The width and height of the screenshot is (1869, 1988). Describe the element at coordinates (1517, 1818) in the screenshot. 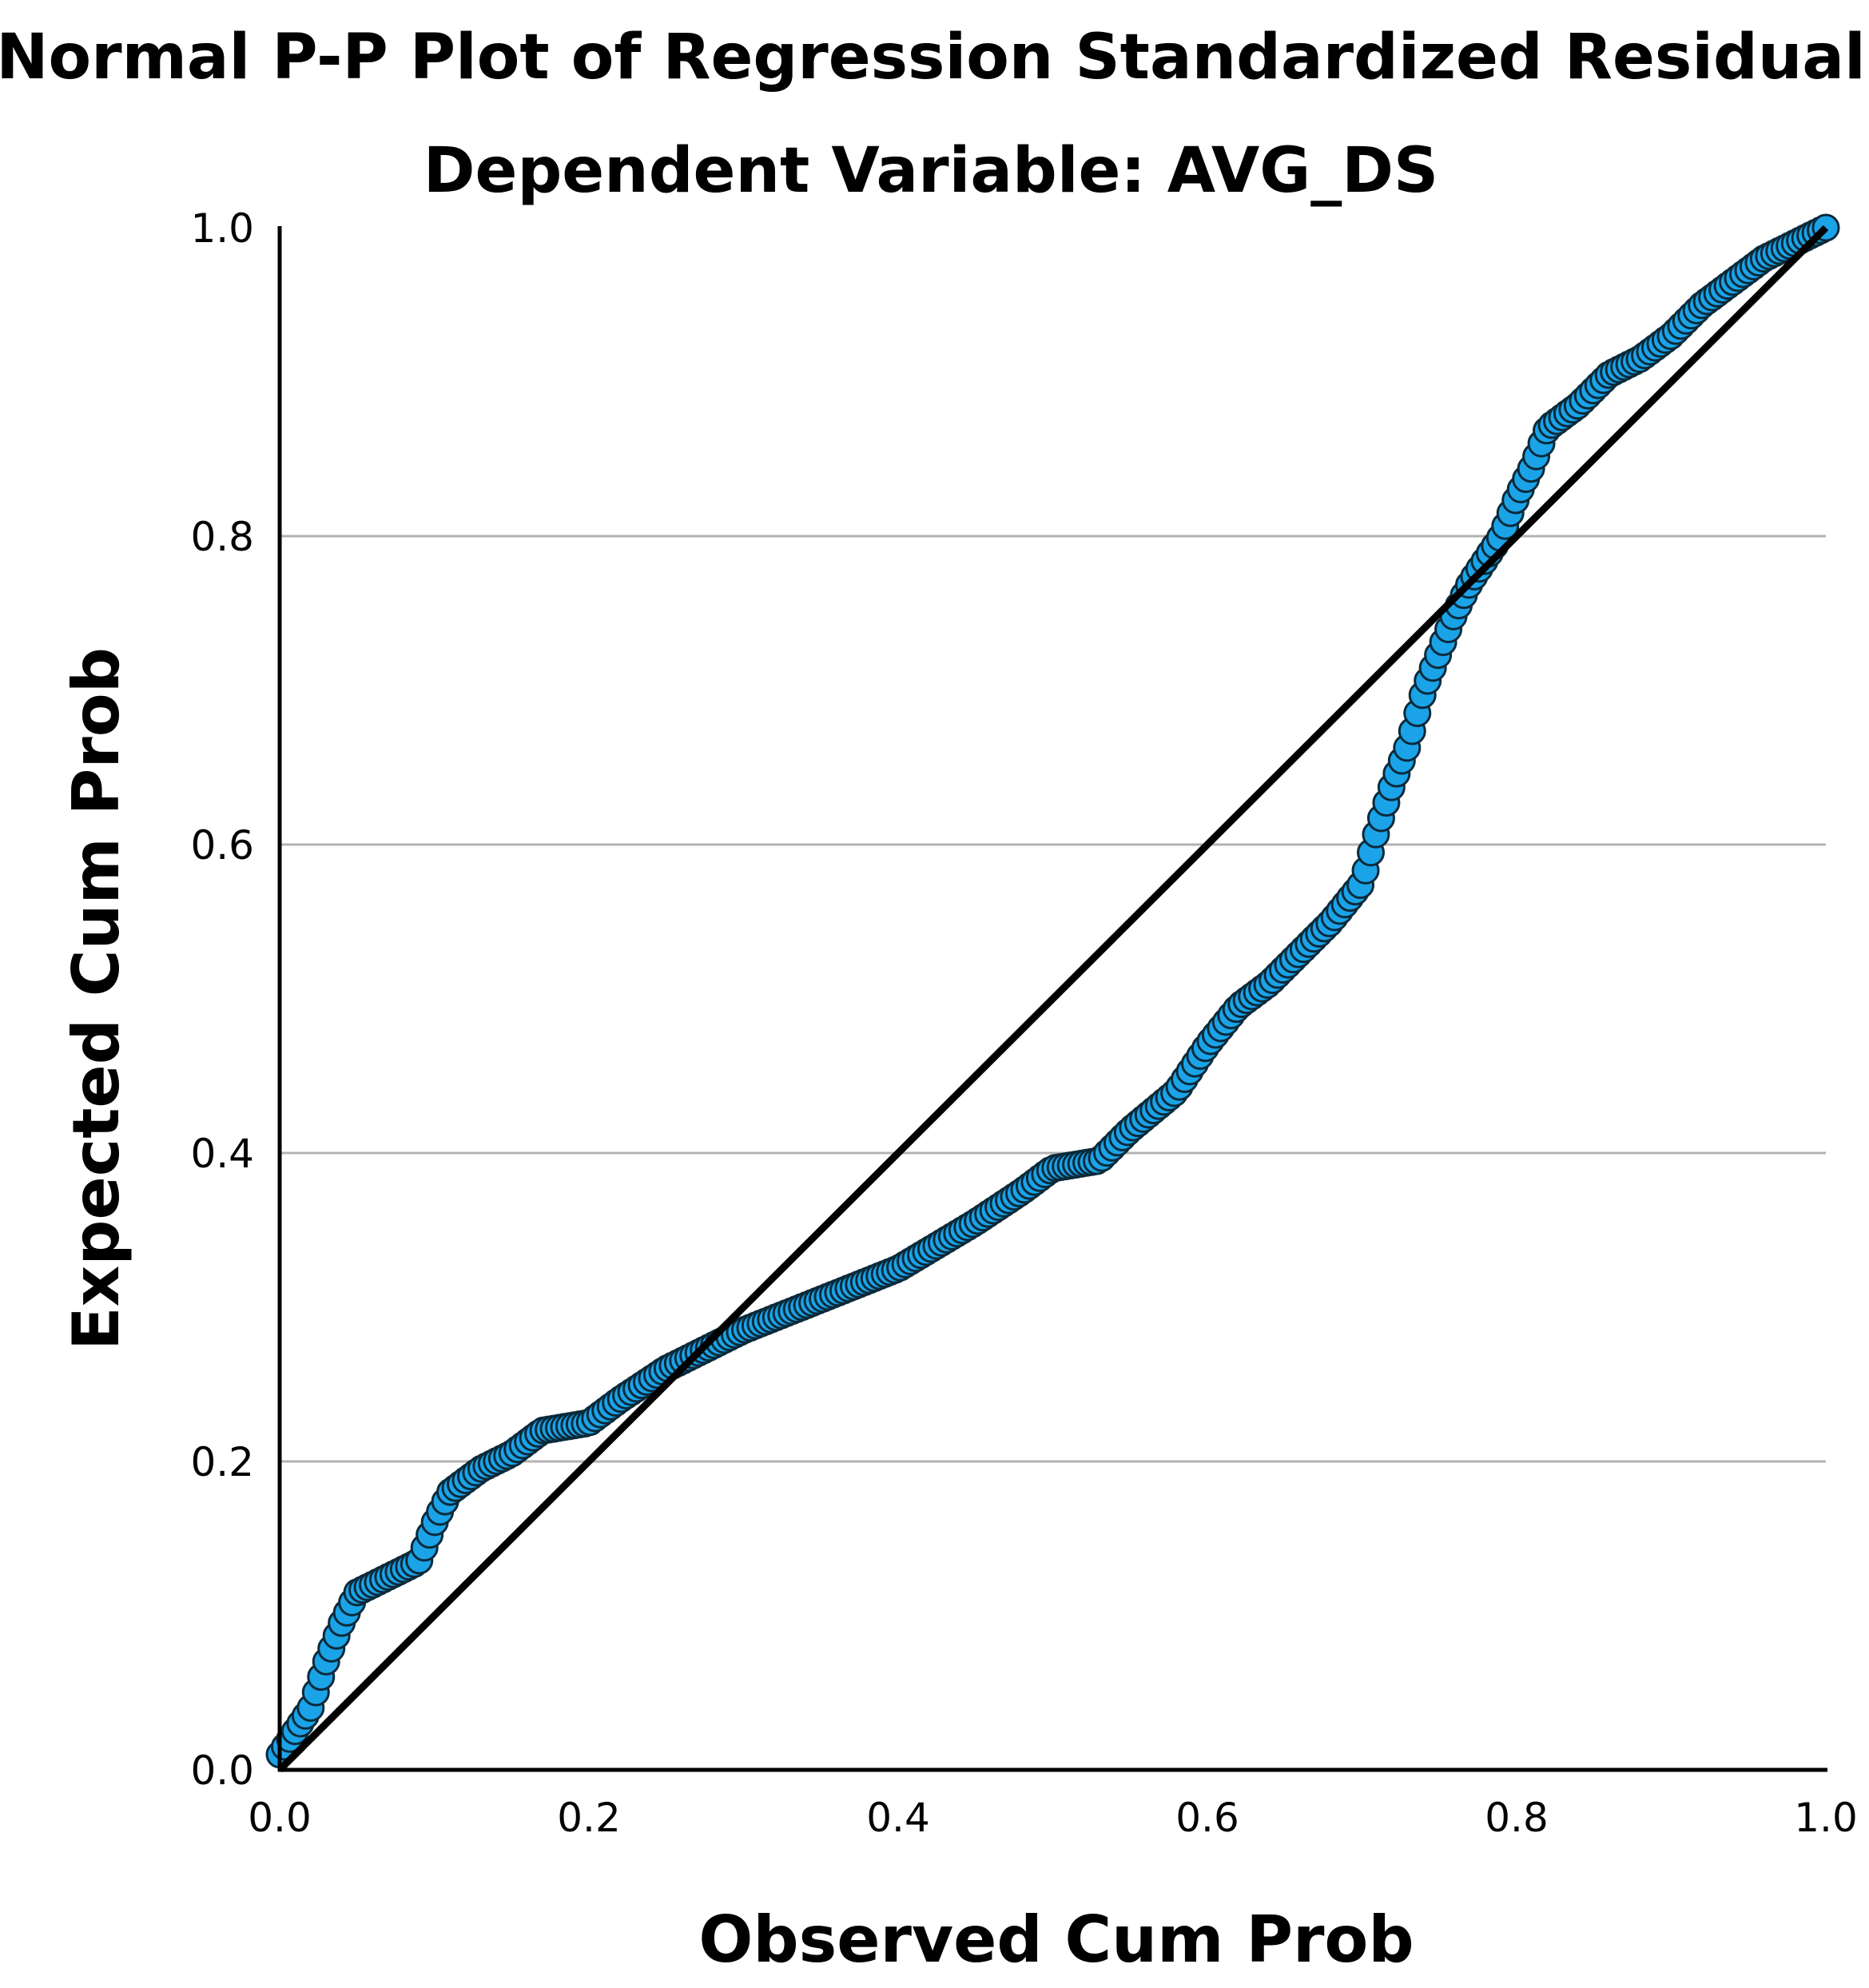

I see `x-tick-label: 0.8` at that location.